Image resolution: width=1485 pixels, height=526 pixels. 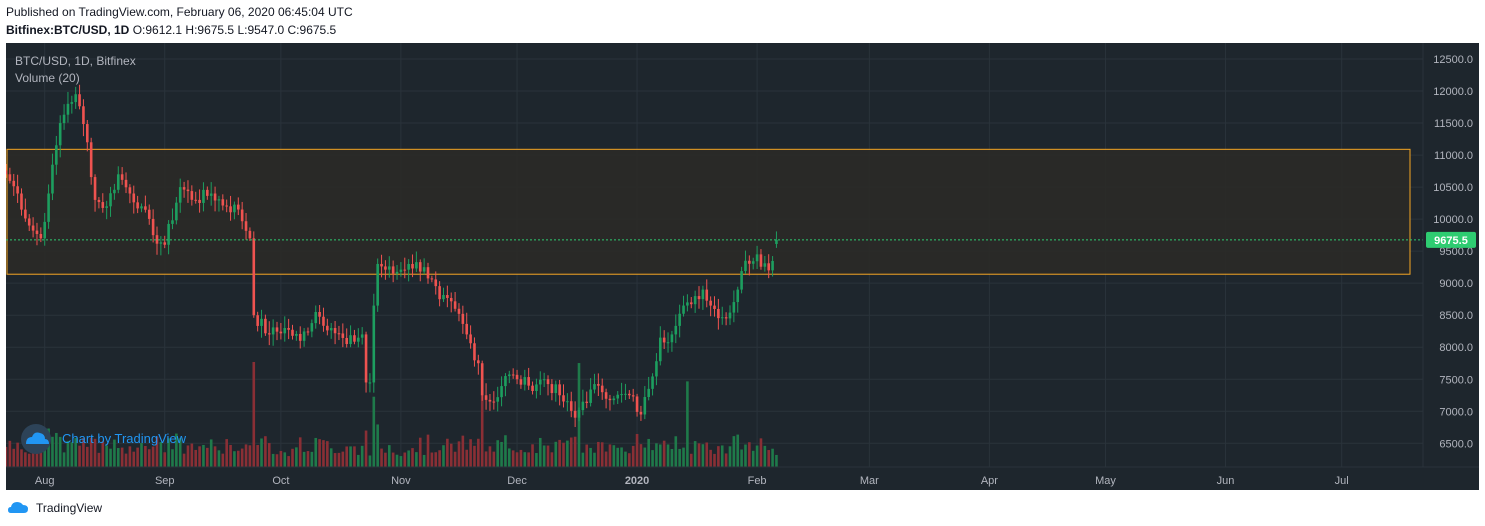 What do you see at coordinates (1453, 60) in the screenshot?
I see `y-tick-label: 12500.0` at bounding box center [1453, 60].